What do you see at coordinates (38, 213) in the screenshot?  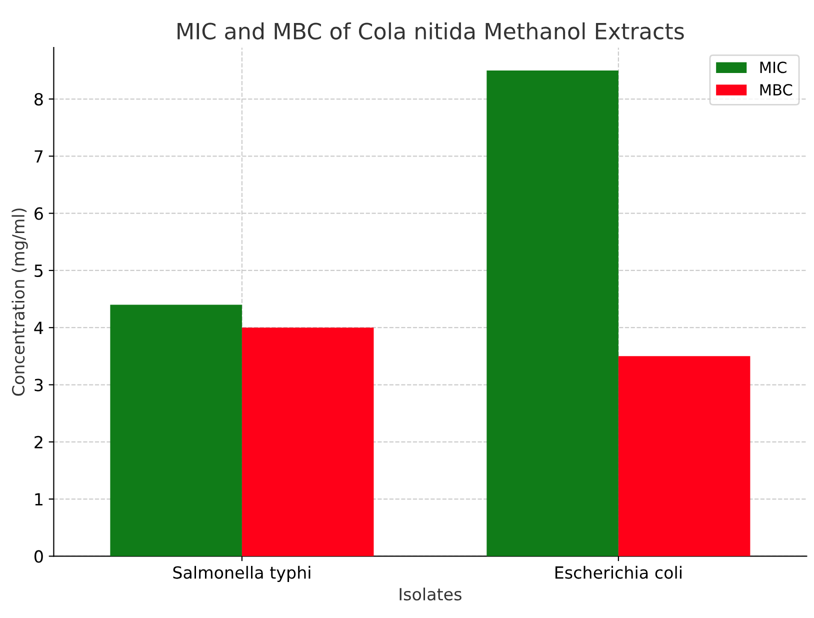 I see `y-tick-label: 6` at bounding box center [38, 213].